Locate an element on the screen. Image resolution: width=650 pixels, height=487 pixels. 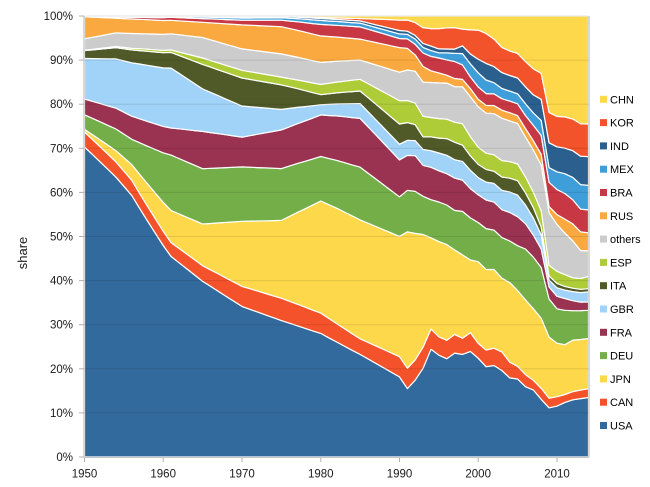
svg-text: KOR is located at coordinates (622, 124).